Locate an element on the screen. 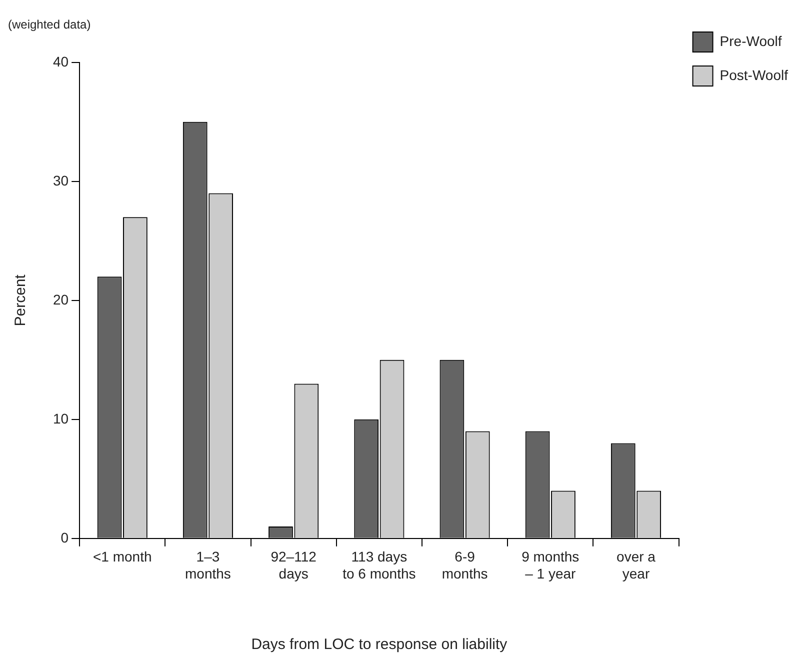  x-tick-label: over a year is located at coordinates (636, 565).